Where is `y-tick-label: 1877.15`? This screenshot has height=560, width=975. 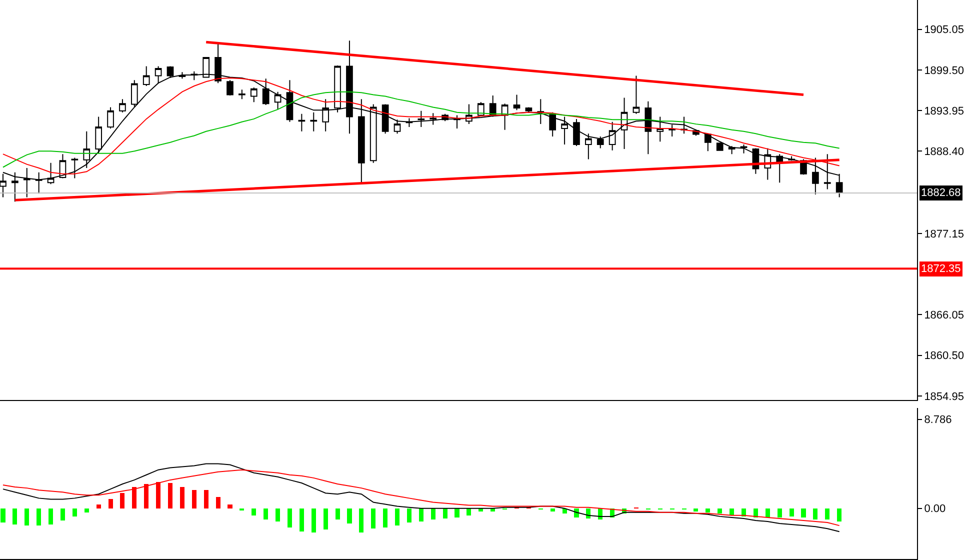
y-tick-label: 1877.15 is located at coordinates (944, 234).